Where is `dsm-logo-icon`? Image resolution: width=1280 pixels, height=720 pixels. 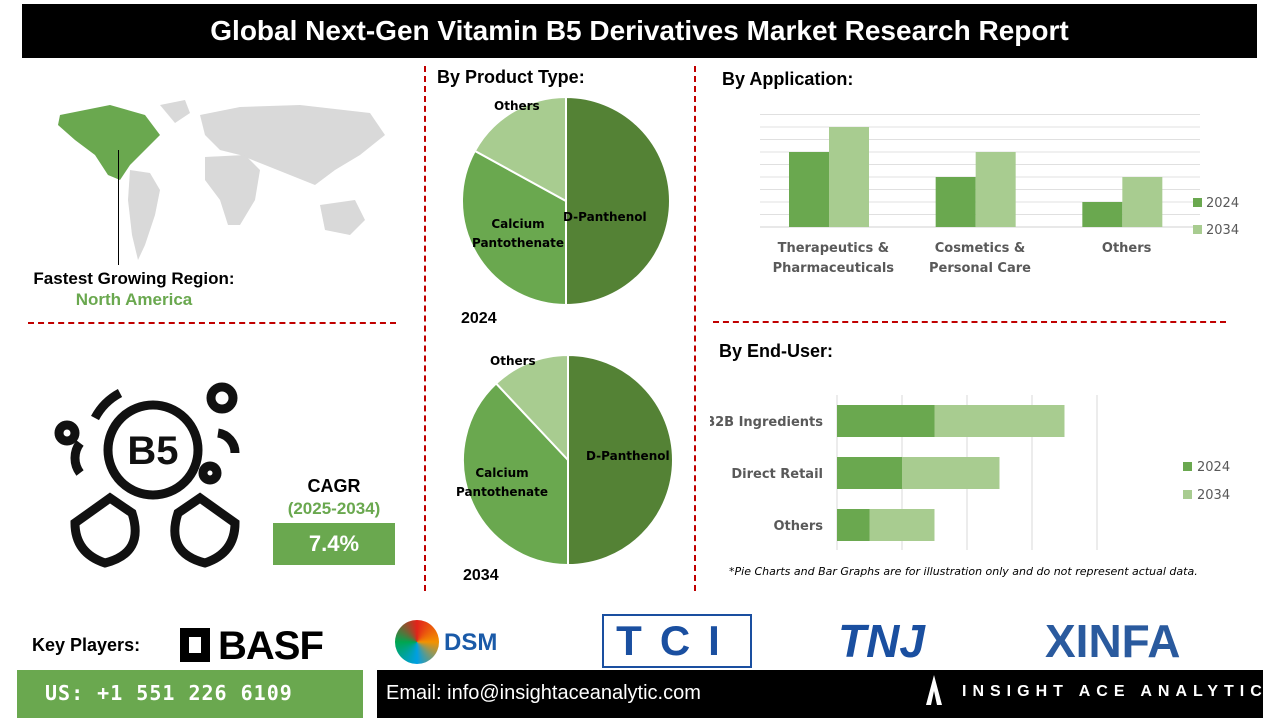
dsm-logo-icon is located at coordinates (417, 642).